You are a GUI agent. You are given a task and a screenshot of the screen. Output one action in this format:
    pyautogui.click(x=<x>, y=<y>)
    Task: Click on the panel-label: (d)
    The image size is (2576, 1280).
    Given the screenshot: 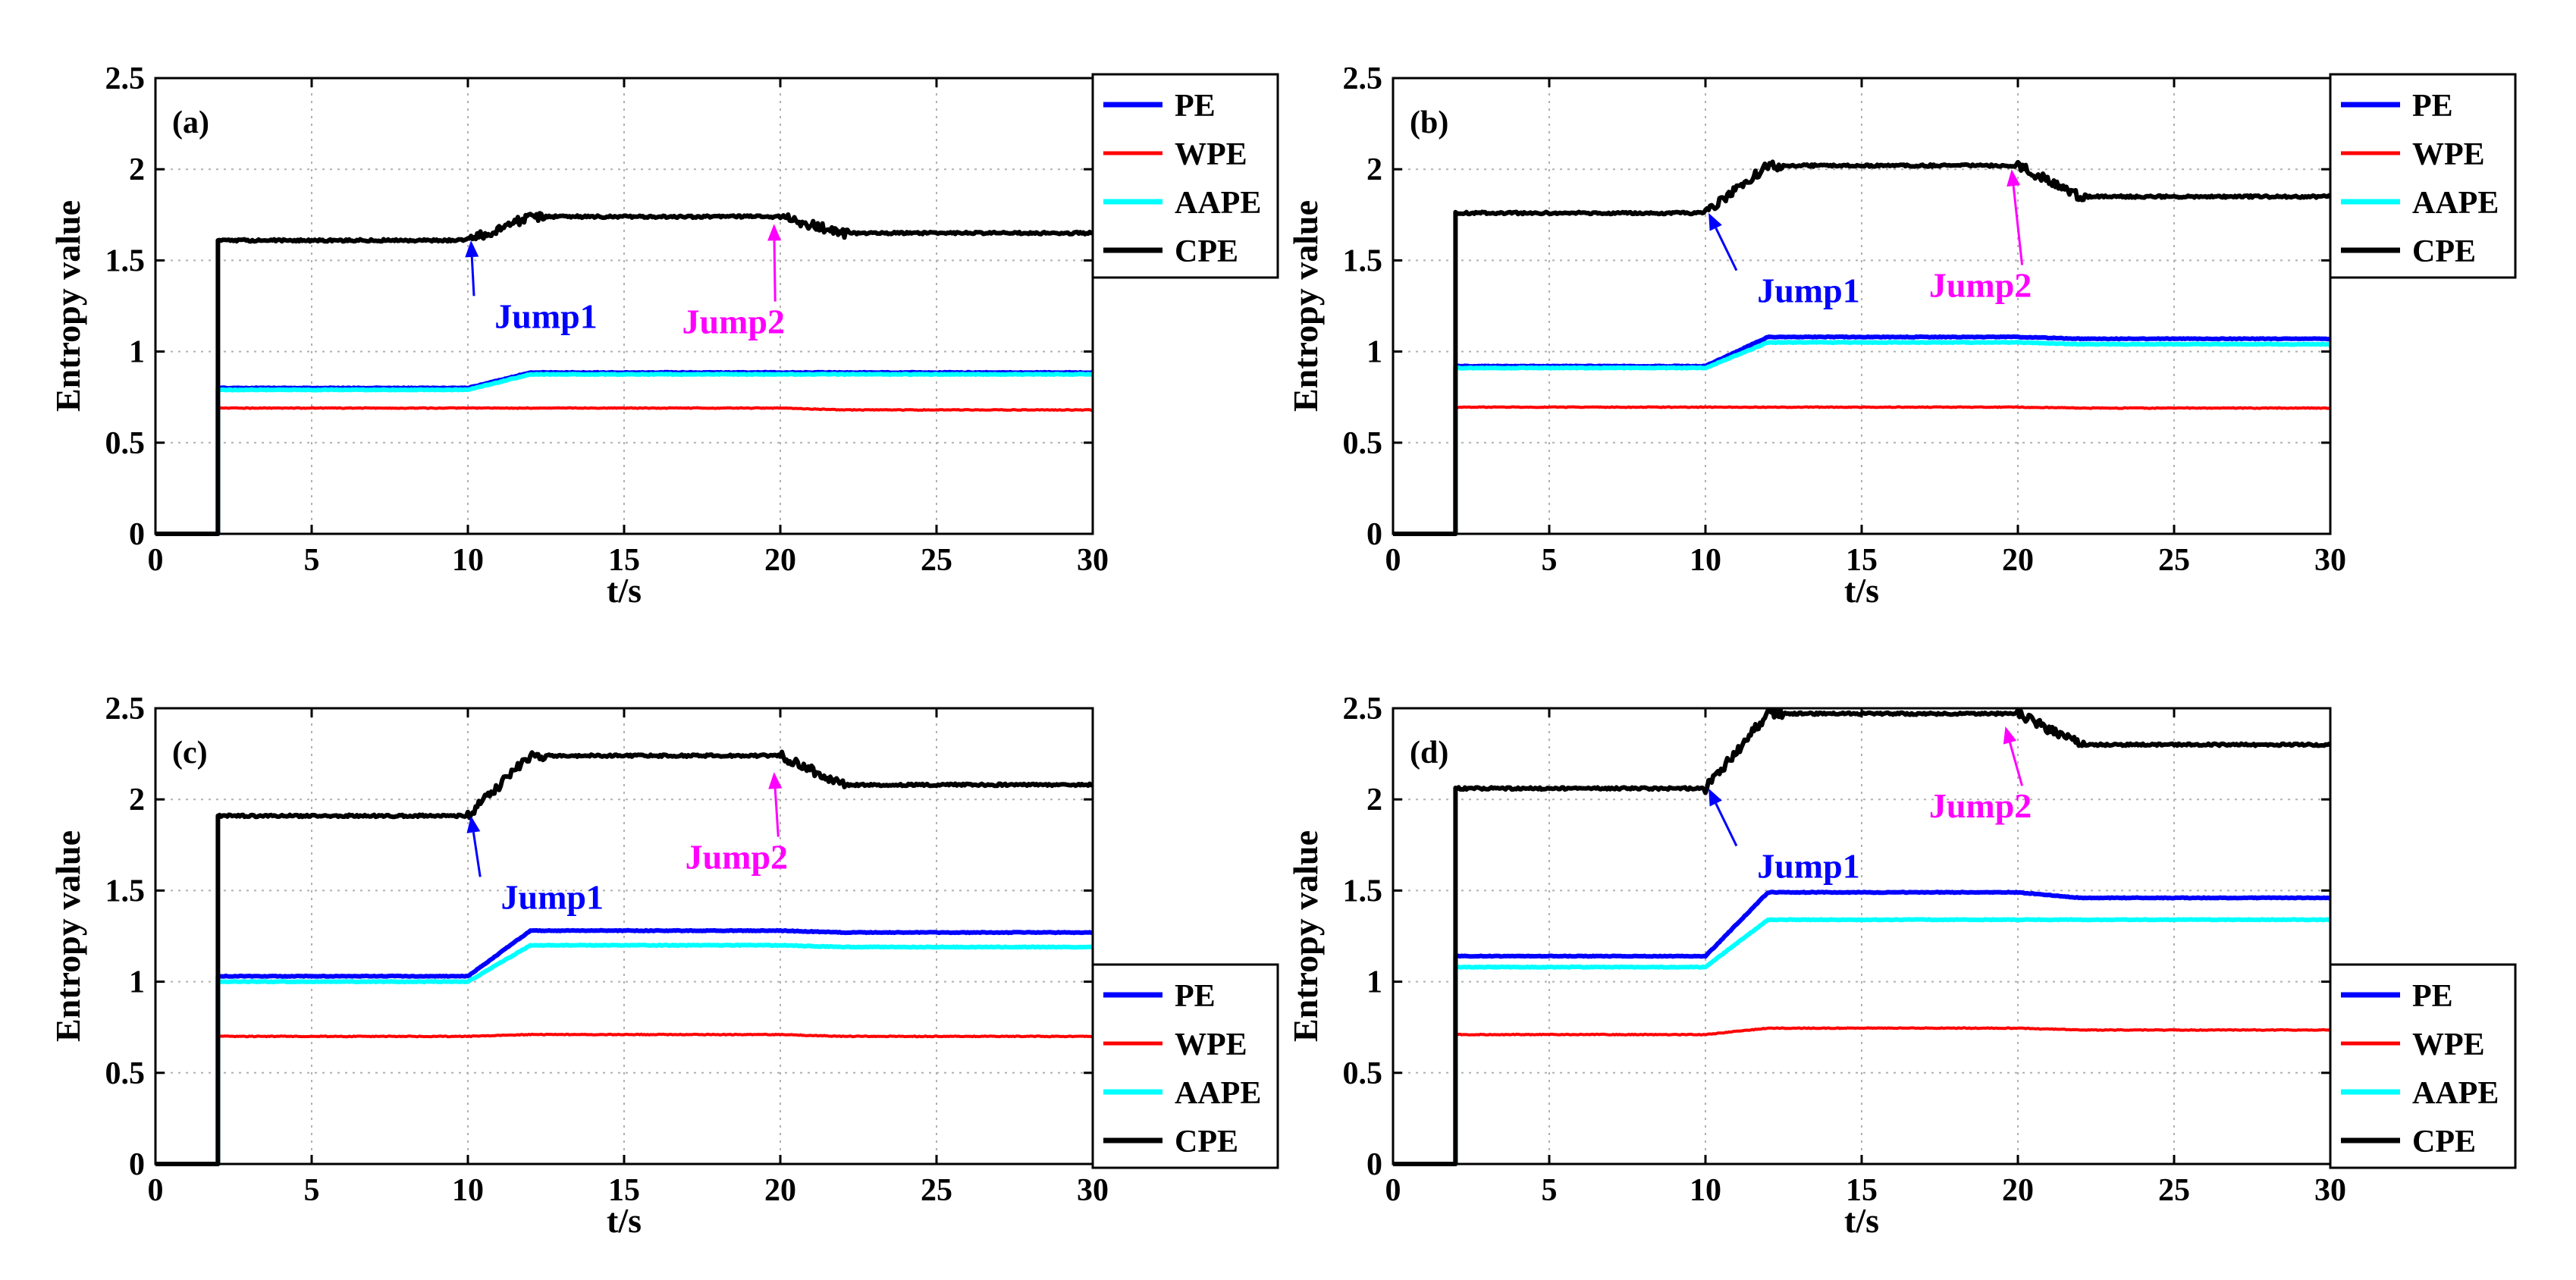 What is the action you would take?
    pyautogui.click(x=1429, y=753)
    